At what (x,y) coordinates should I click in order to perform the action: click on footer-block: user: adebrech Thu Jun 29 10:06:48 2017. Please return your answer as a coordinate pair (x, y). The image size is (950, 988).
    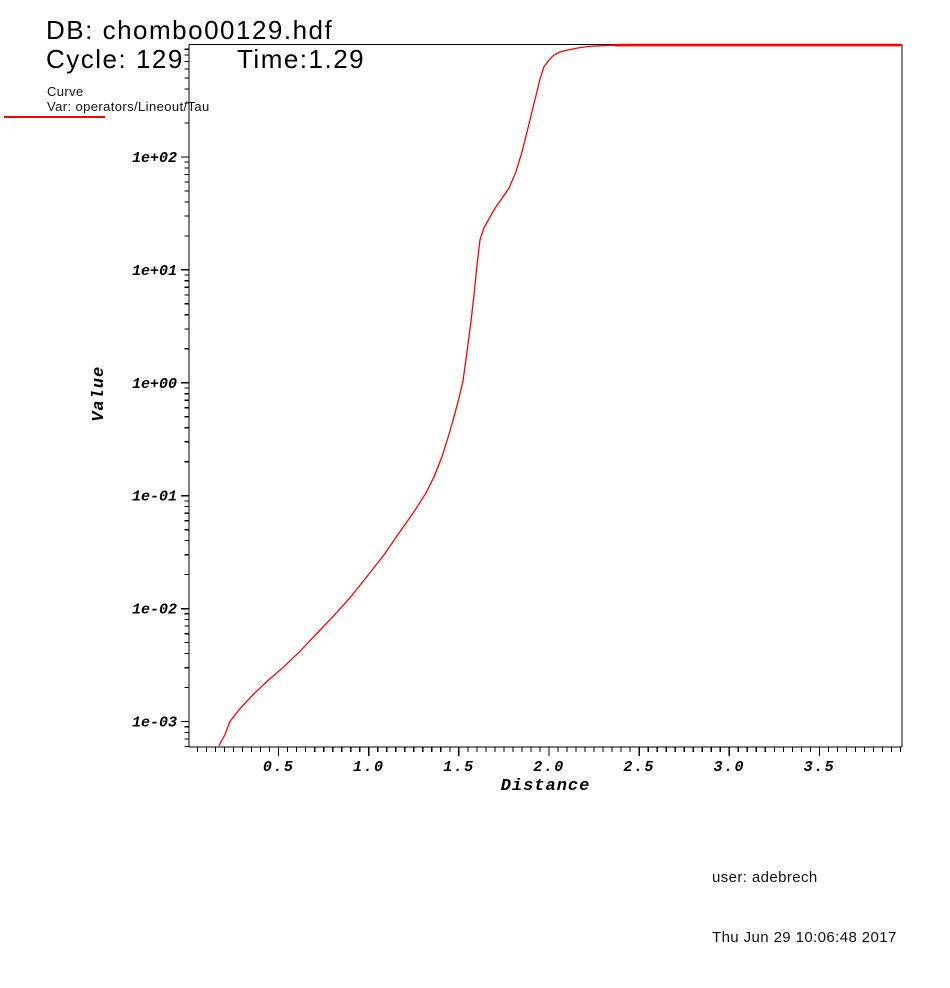
    Looking at the image, I should click on (804, 908).